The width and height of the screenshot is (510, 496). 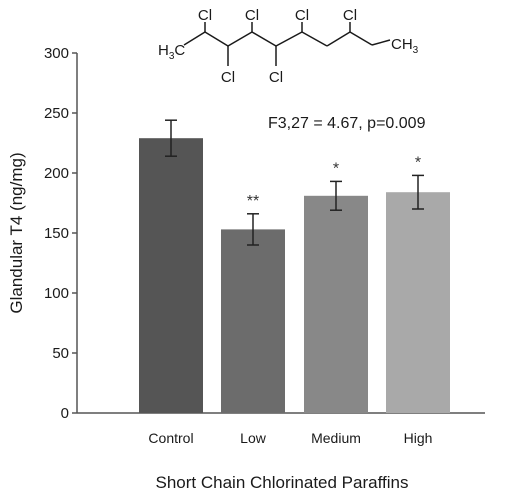 I want to click on x-tick-label: Control, so click(x=170, y=438).